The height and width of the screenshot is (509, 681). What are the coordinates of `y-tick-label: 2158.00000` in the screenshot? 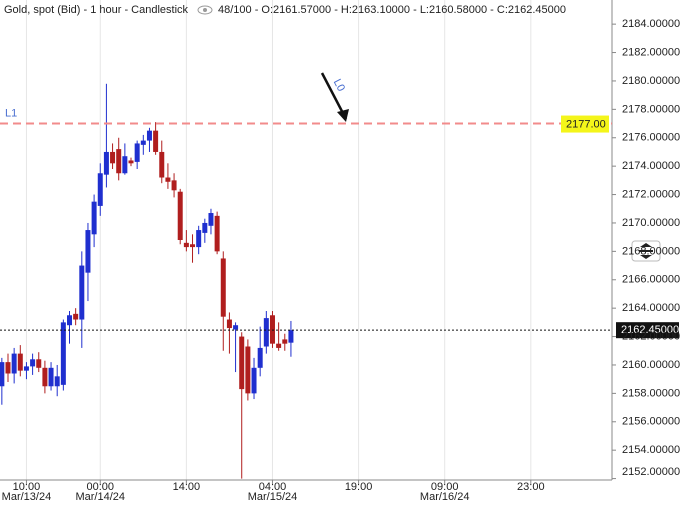 It's located at (651, 393).